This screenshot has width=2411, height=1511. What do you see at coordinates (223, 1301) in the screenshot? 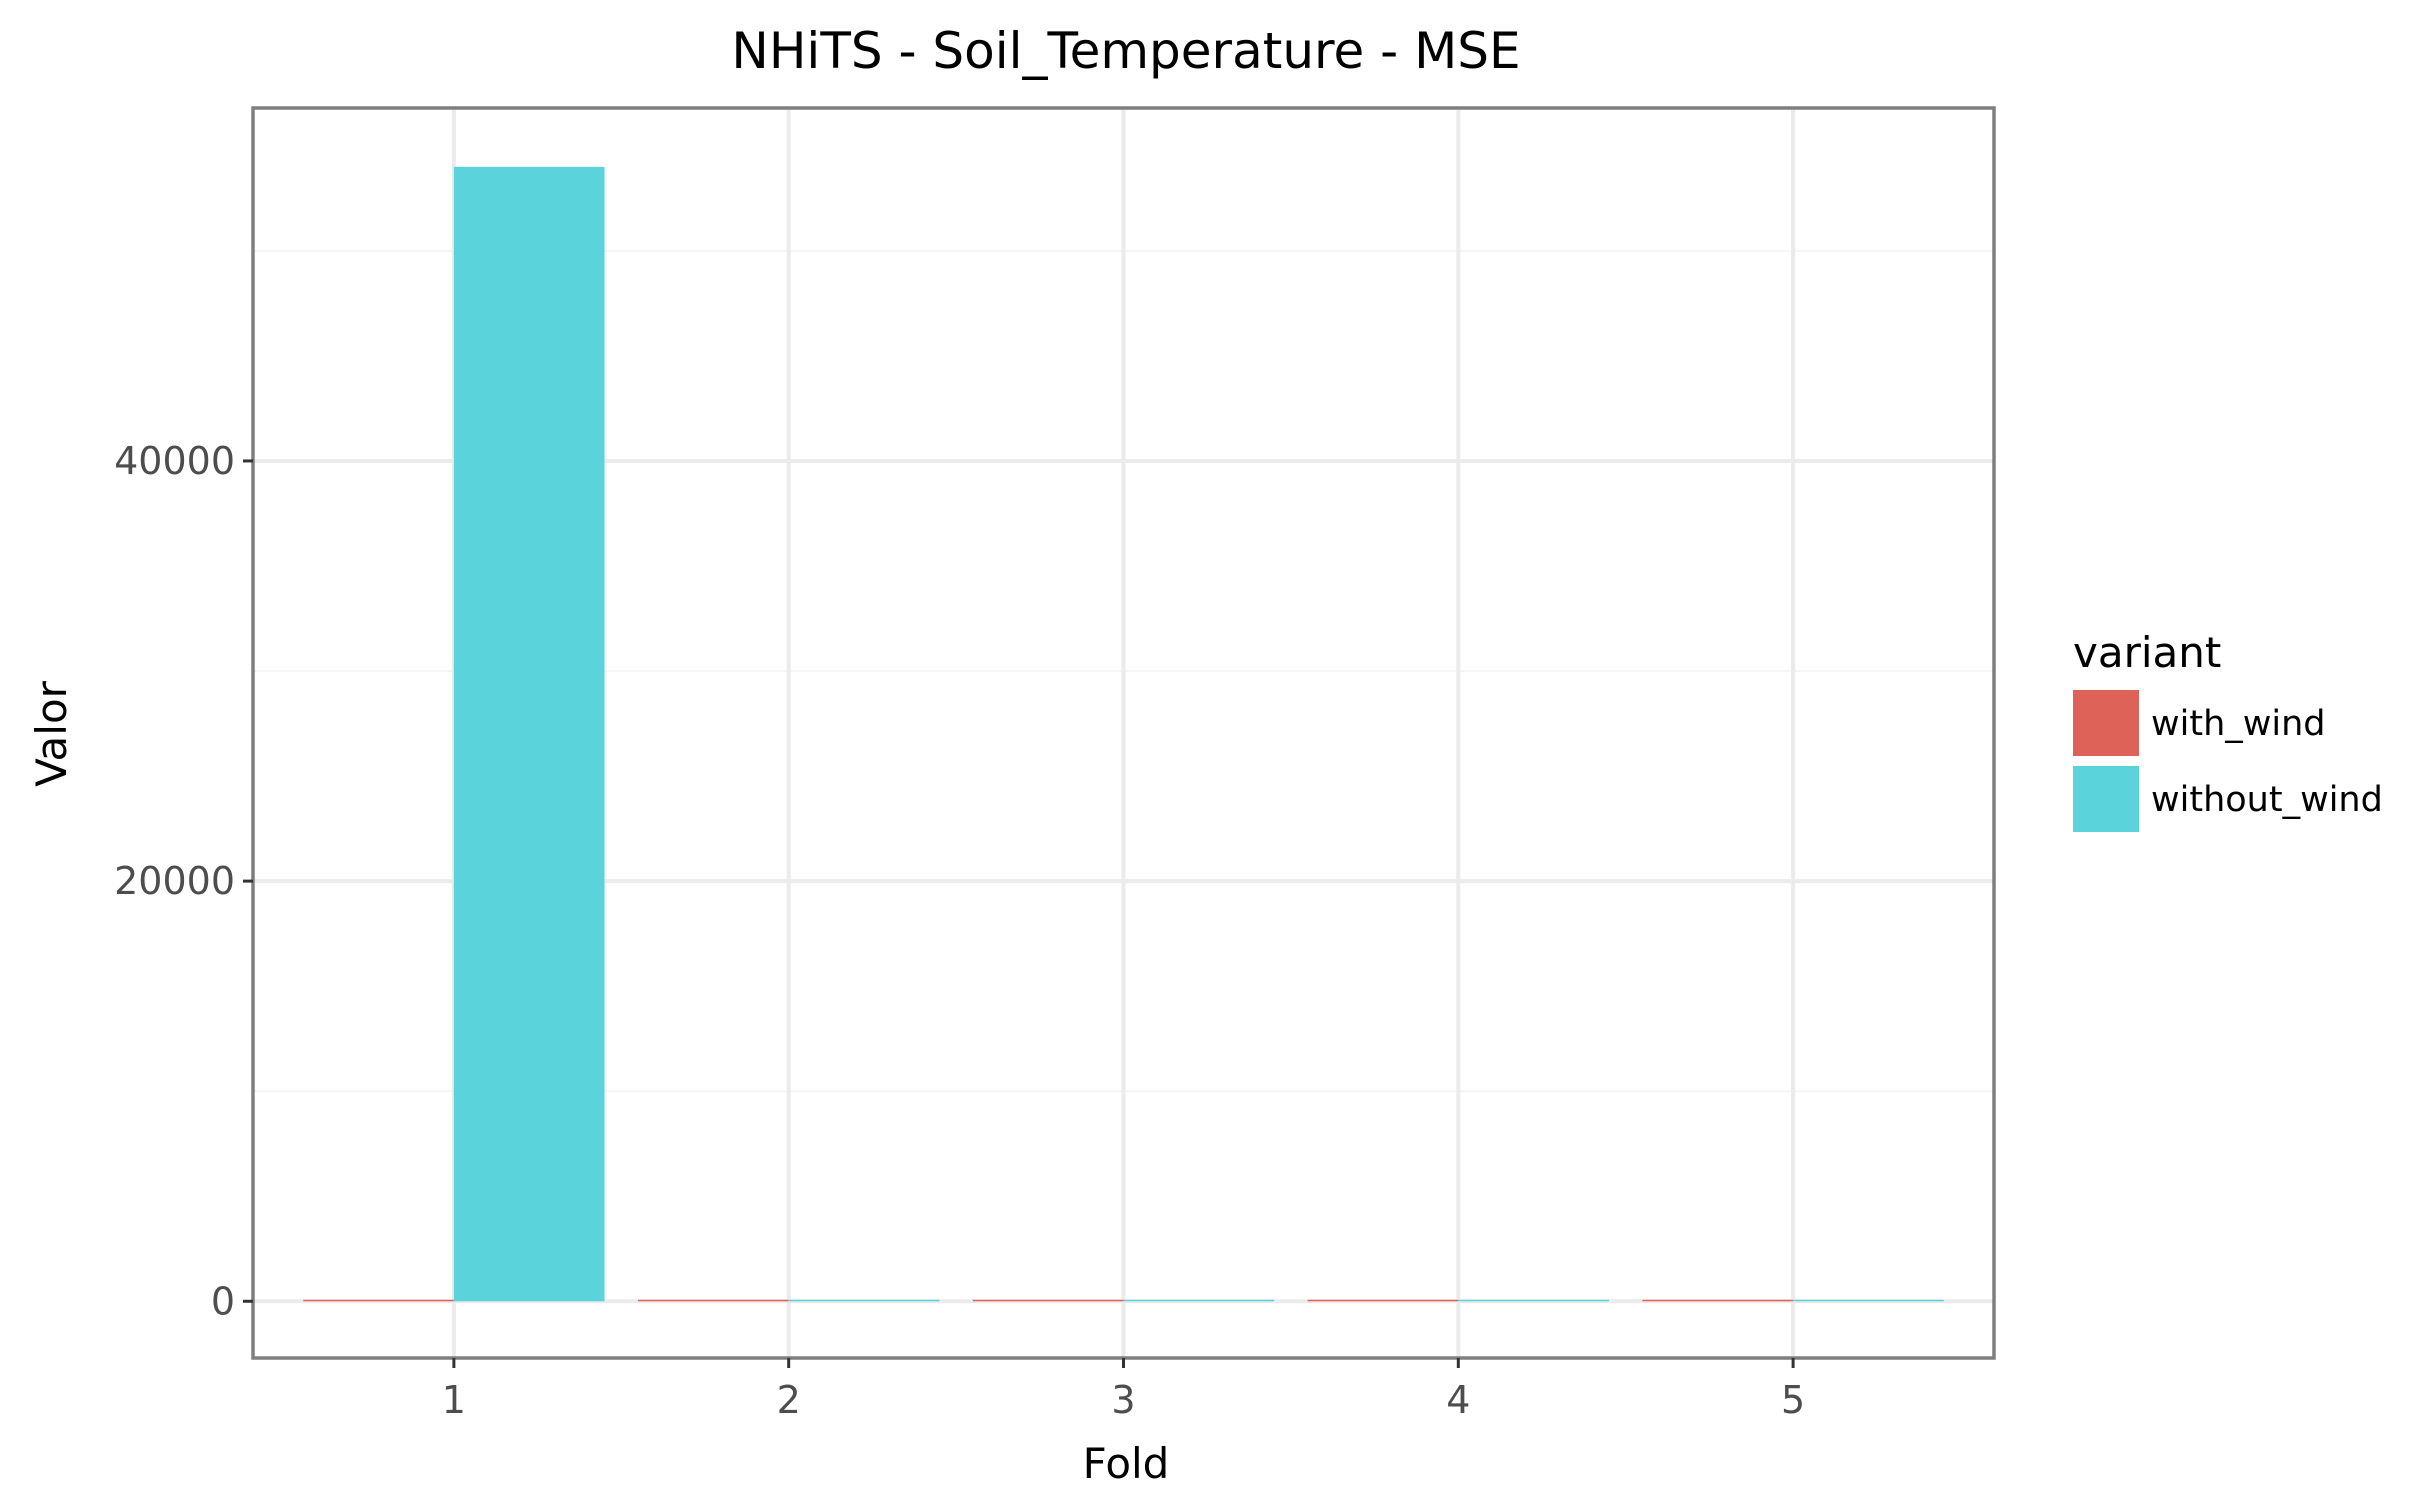
I see `y-tick-label: 0` at bounding box center [223, 1301].